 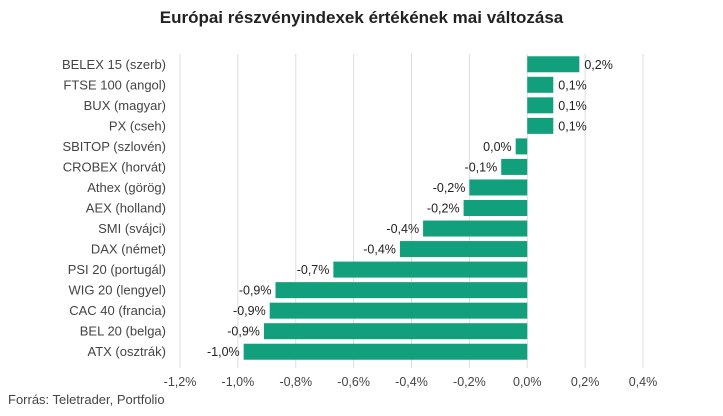 What do you see at coordinates (117, 269) in the screenshot?
I see `category-label: PSI 20 (portugál)` at bounding box center [117, 269].